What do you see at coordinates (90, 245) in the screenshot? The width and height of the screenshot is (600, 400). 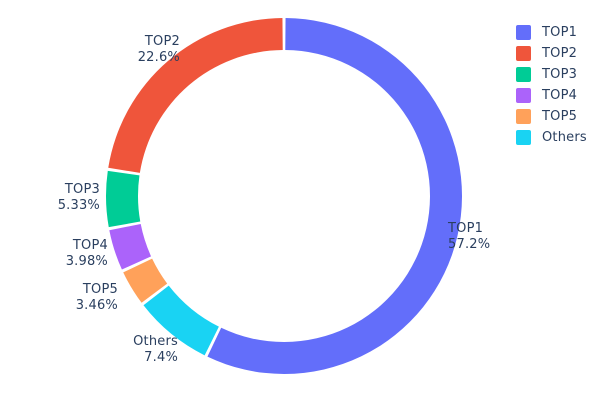 I see `slice-label-top4-name: TOP4` at bounding box center [90, 245].